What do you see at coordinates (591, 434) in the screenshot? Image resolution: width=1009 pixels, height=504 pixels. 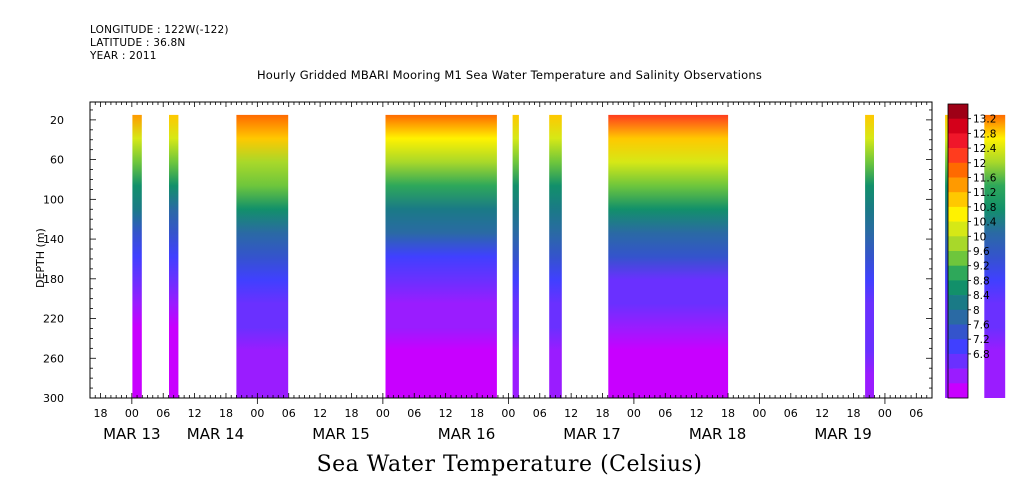 I see `x-day-label: MAR 17` at bounding box center [591, 434].